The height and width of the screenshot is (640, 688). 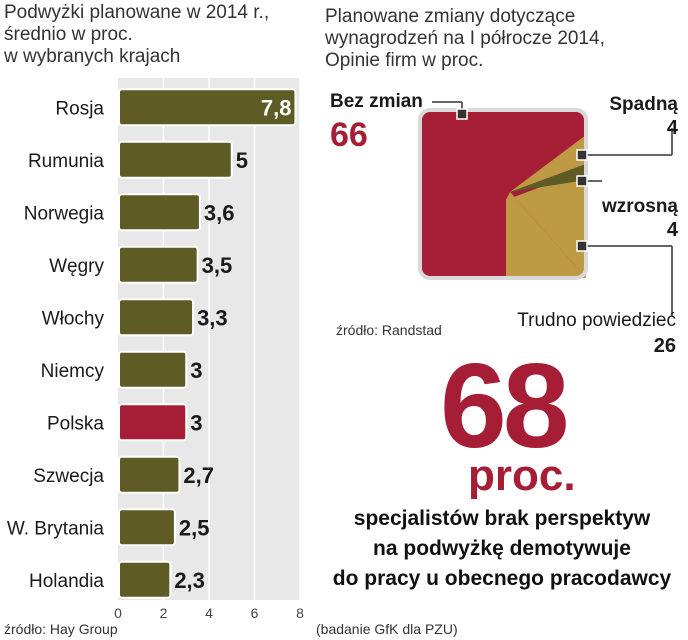 What do you see at coordinates (665, 346) in the screenshot?
I see `value-trudno-powiedziec: 26` at bounding box center [665, 346].